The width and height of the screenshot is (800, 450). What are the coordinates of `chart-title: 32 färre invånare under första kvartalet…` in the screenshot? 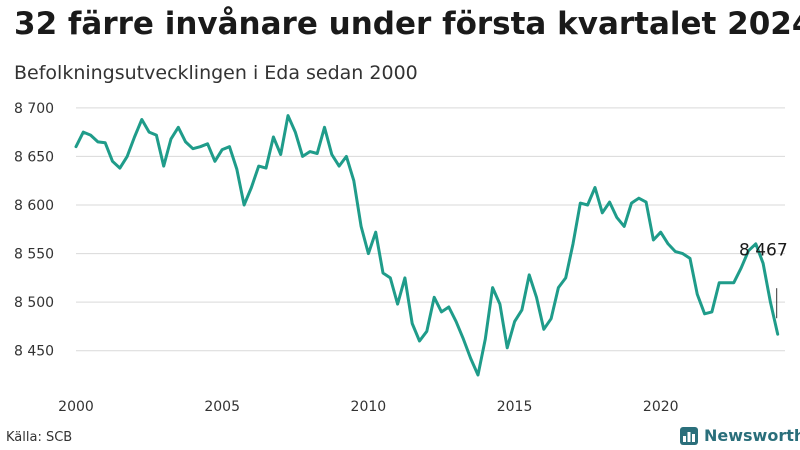 It's located at (407, 24).